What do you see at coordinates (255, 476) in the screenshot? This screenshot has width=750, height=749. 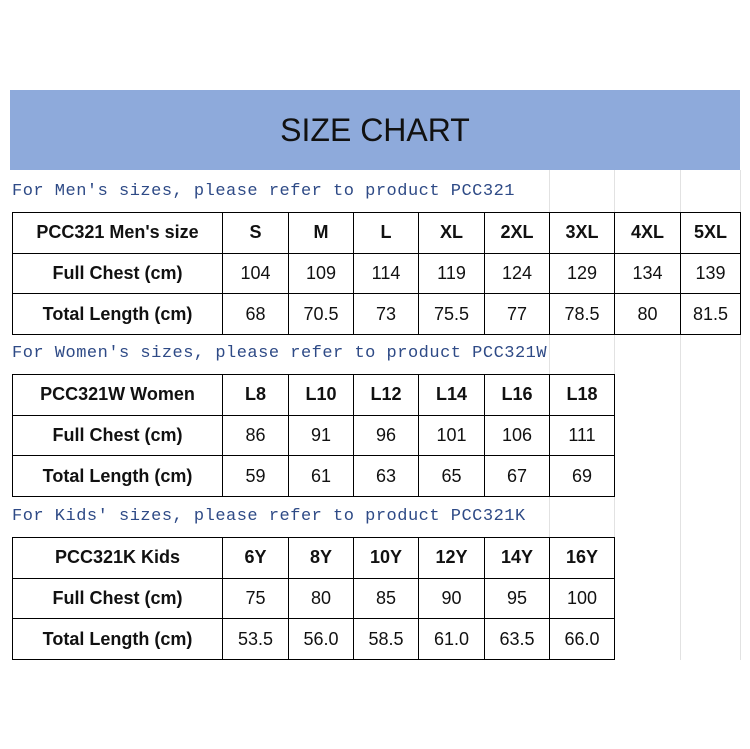 I see `table-cell: 59` at bounding box center [255, 476].